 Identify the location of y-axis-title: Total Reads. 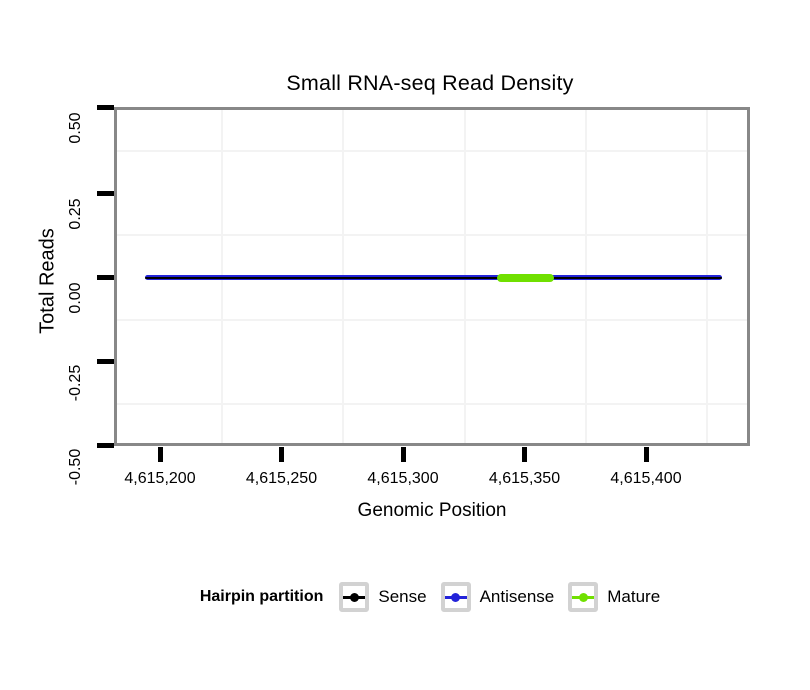
(47, 281).